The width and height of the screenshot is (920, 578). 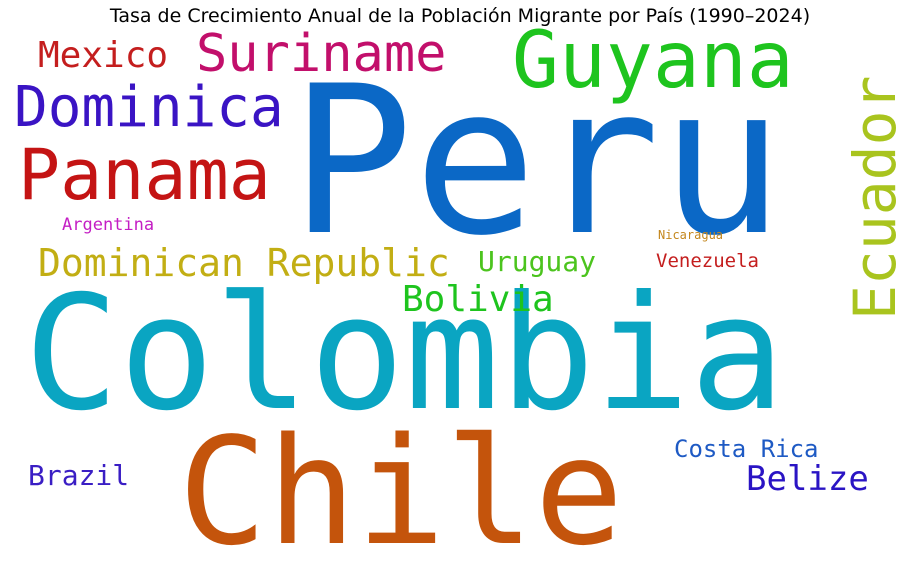 I want to click on word-uruguay: Uruguay, so click(x=537, y=261).